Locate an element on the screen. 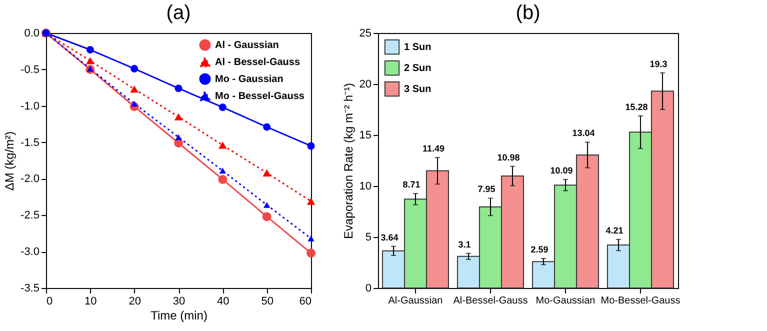 The image size is (767, 331). data-label: 2.59 is located at coordinates (539, 249).